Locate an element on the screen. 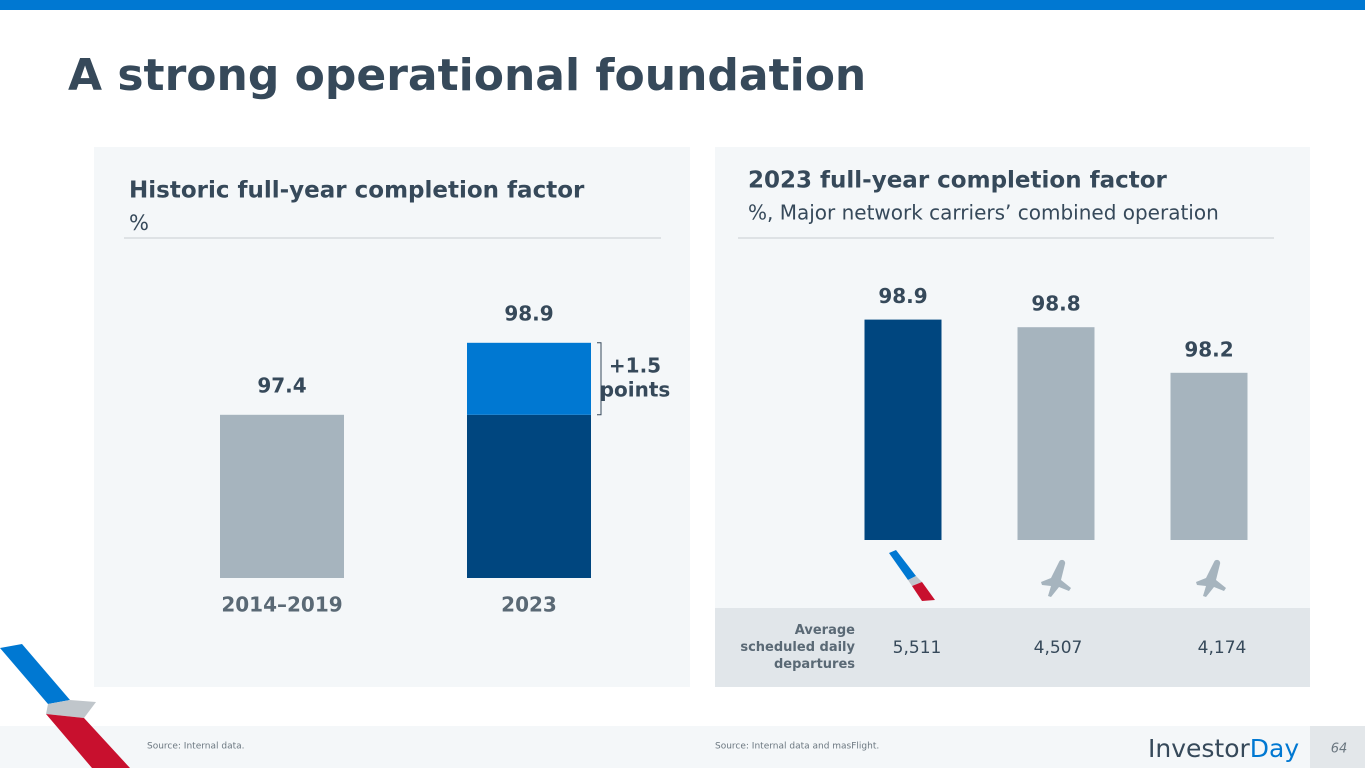 This screenshot has width=1365, height=768. brand-part: Investor is located at coordinates (1199, 748).